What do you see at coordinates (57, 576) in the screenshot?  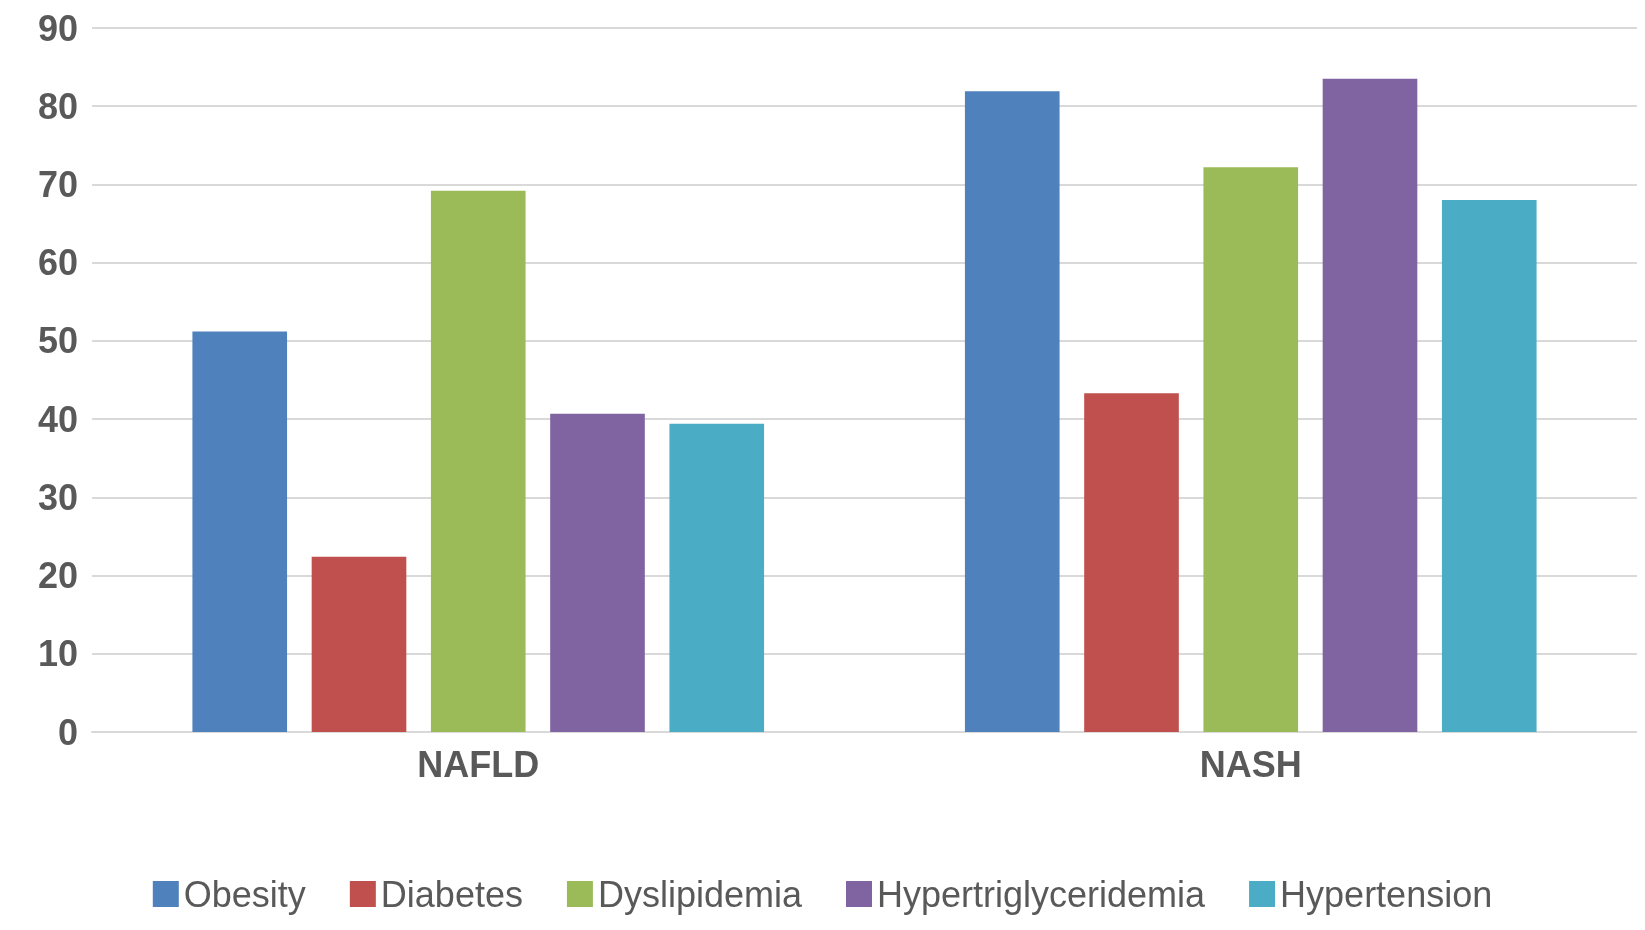 I see `y-tick-label: 20` at bounding box center [57, 576].